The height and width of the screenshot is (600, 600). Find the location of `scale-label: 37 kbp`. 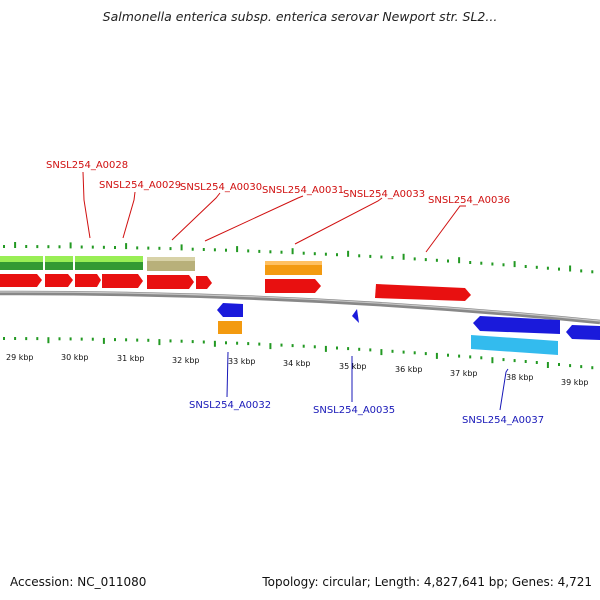

scale-label: 37 kbp is located at coordinates (464, 373).